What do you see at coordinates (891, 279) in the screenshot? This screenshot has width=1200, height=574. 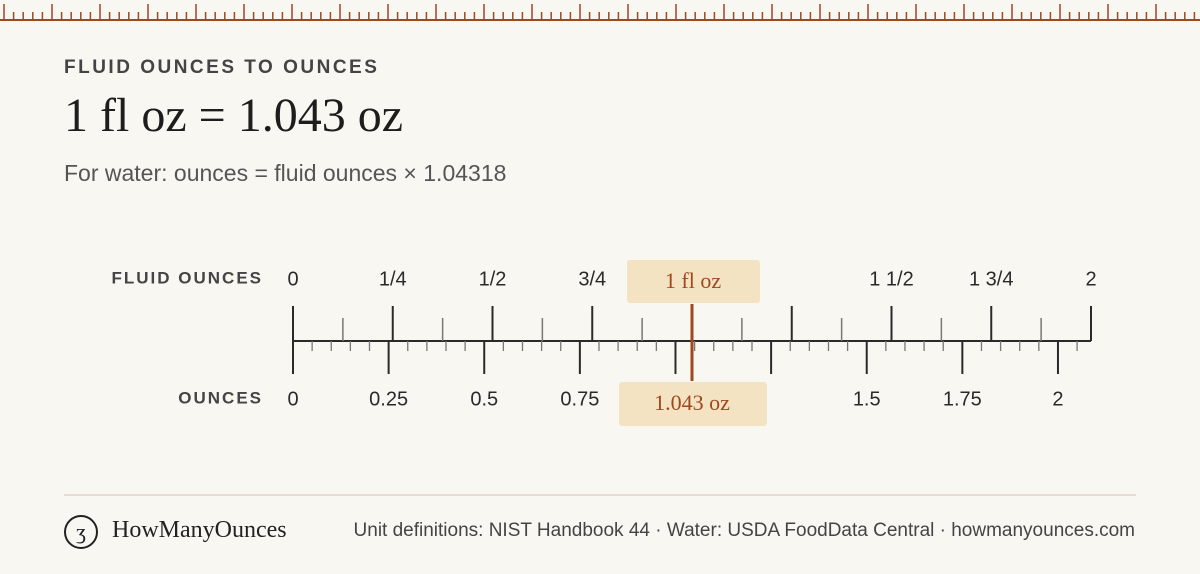 I see `tick-label: 1 1/2` at bounding box center [891, 279].